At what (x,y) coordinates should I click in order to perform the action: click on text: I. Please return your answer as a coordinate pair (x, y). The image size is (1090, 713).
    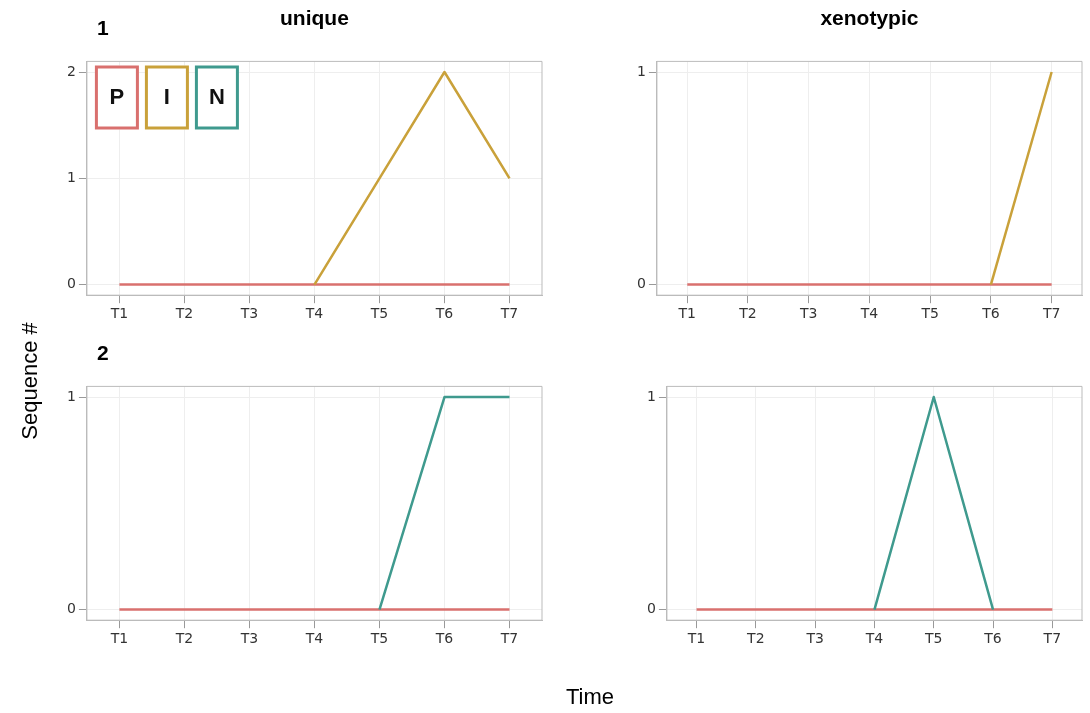
    Looking at the image, I should click on (166, 97).